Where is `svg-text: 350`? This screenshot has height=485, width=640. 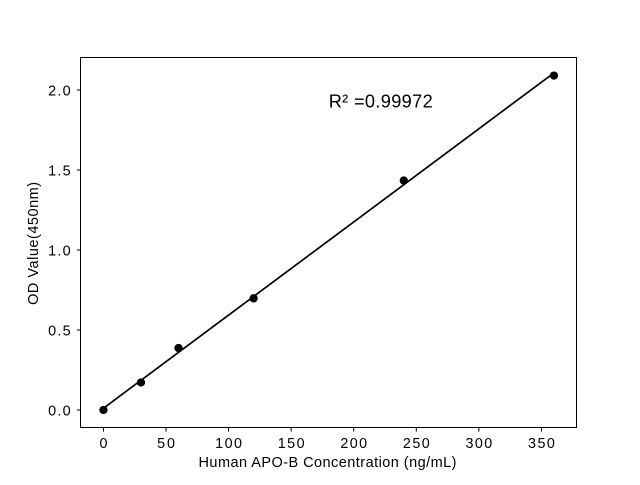 svg-text: 350 is located at coordinates (541, 444).